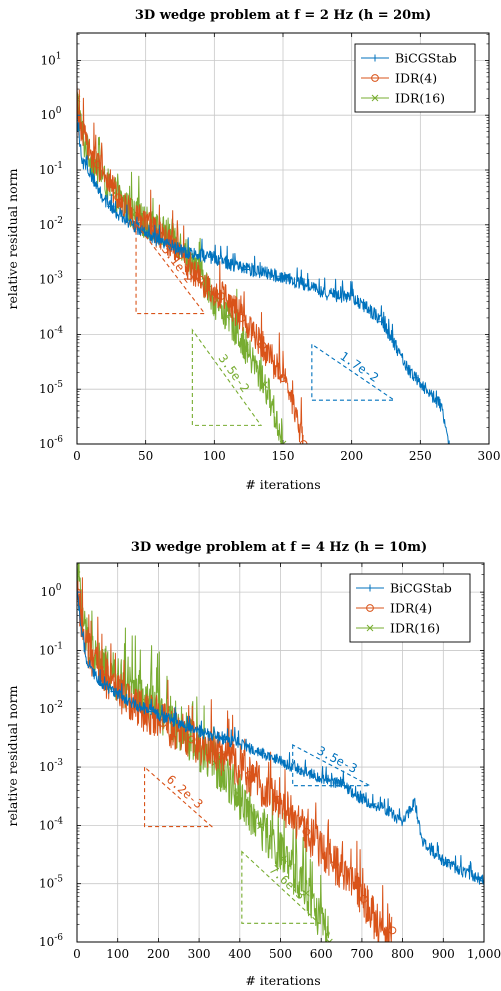 The width and height of the screenshot is (501, 991). Describe the element at coordinates (145, 456) in the screenshot. I see `x-tick-label: 50` at that location.